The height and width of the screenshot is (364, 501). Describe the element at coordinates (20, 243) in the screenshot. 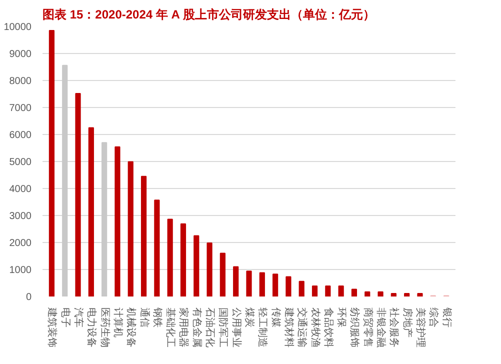

I see `y-tick-label: 2000` at that location.